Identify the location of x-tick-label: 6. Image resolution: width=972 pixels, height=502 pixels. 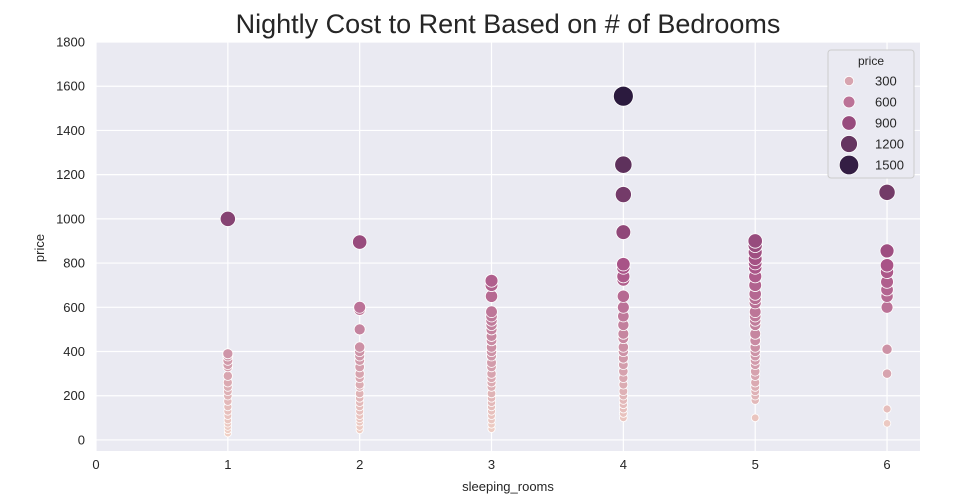
(886, 464).